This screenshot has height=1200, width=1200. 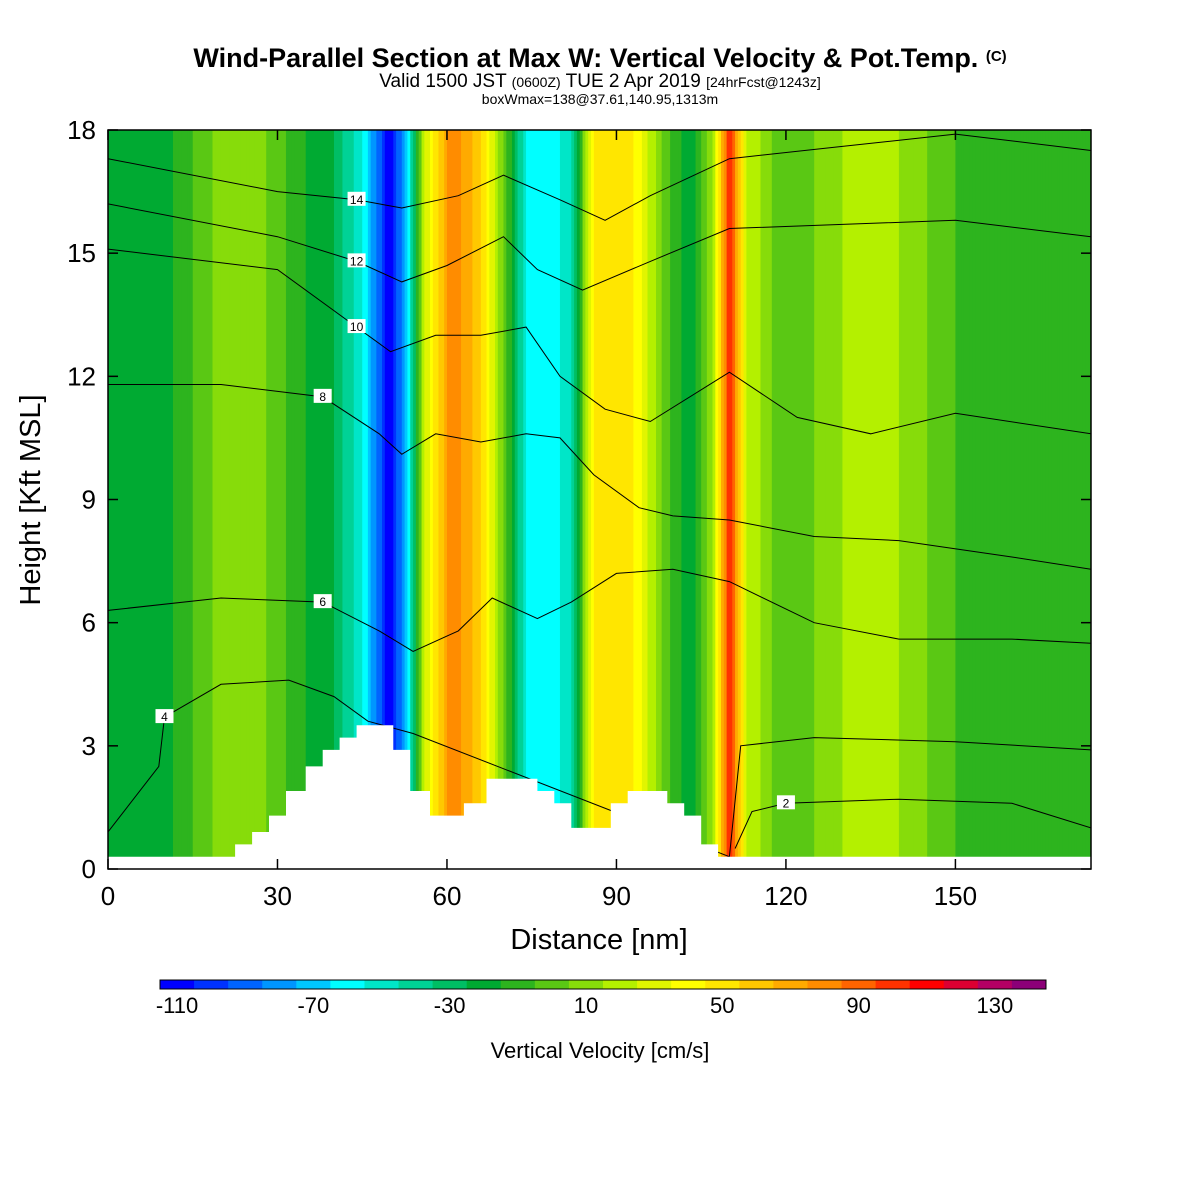 I want to click on valid-zulu: (0600Z), so click(x=536, y=82).